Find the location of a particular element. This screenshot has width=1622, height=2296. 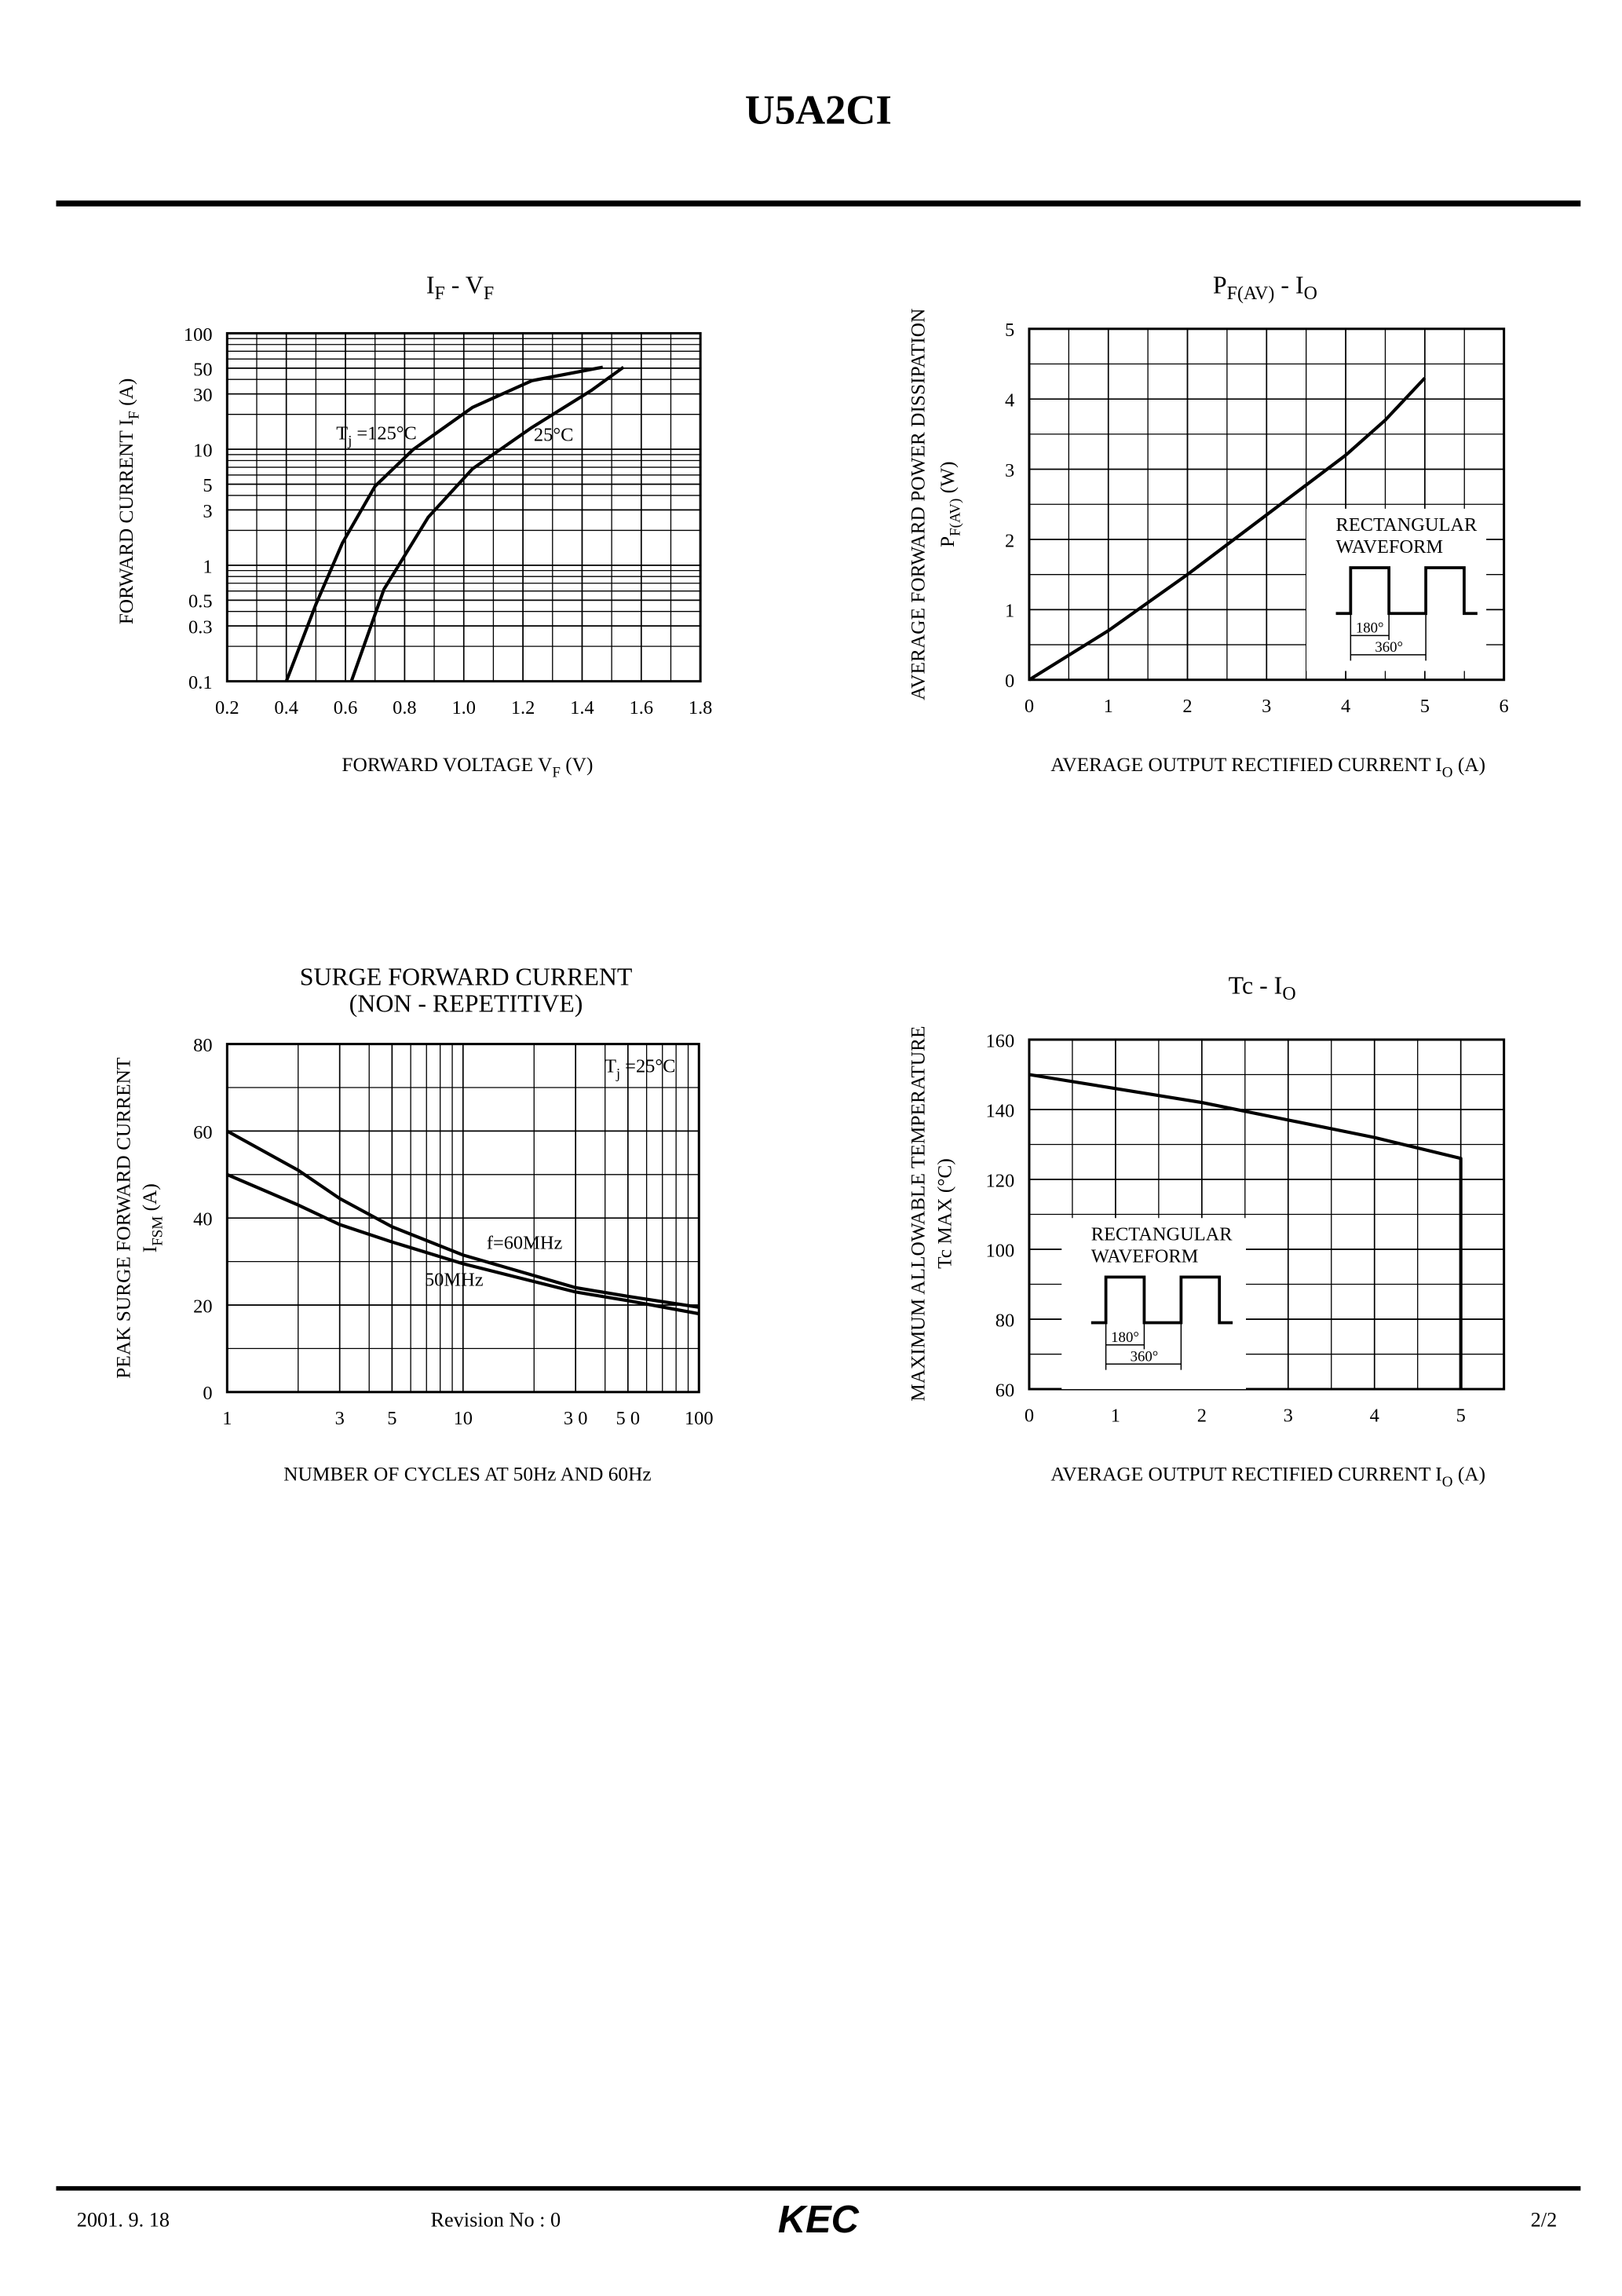

chart-title: IF - VF is located at coordinates (460, 289).